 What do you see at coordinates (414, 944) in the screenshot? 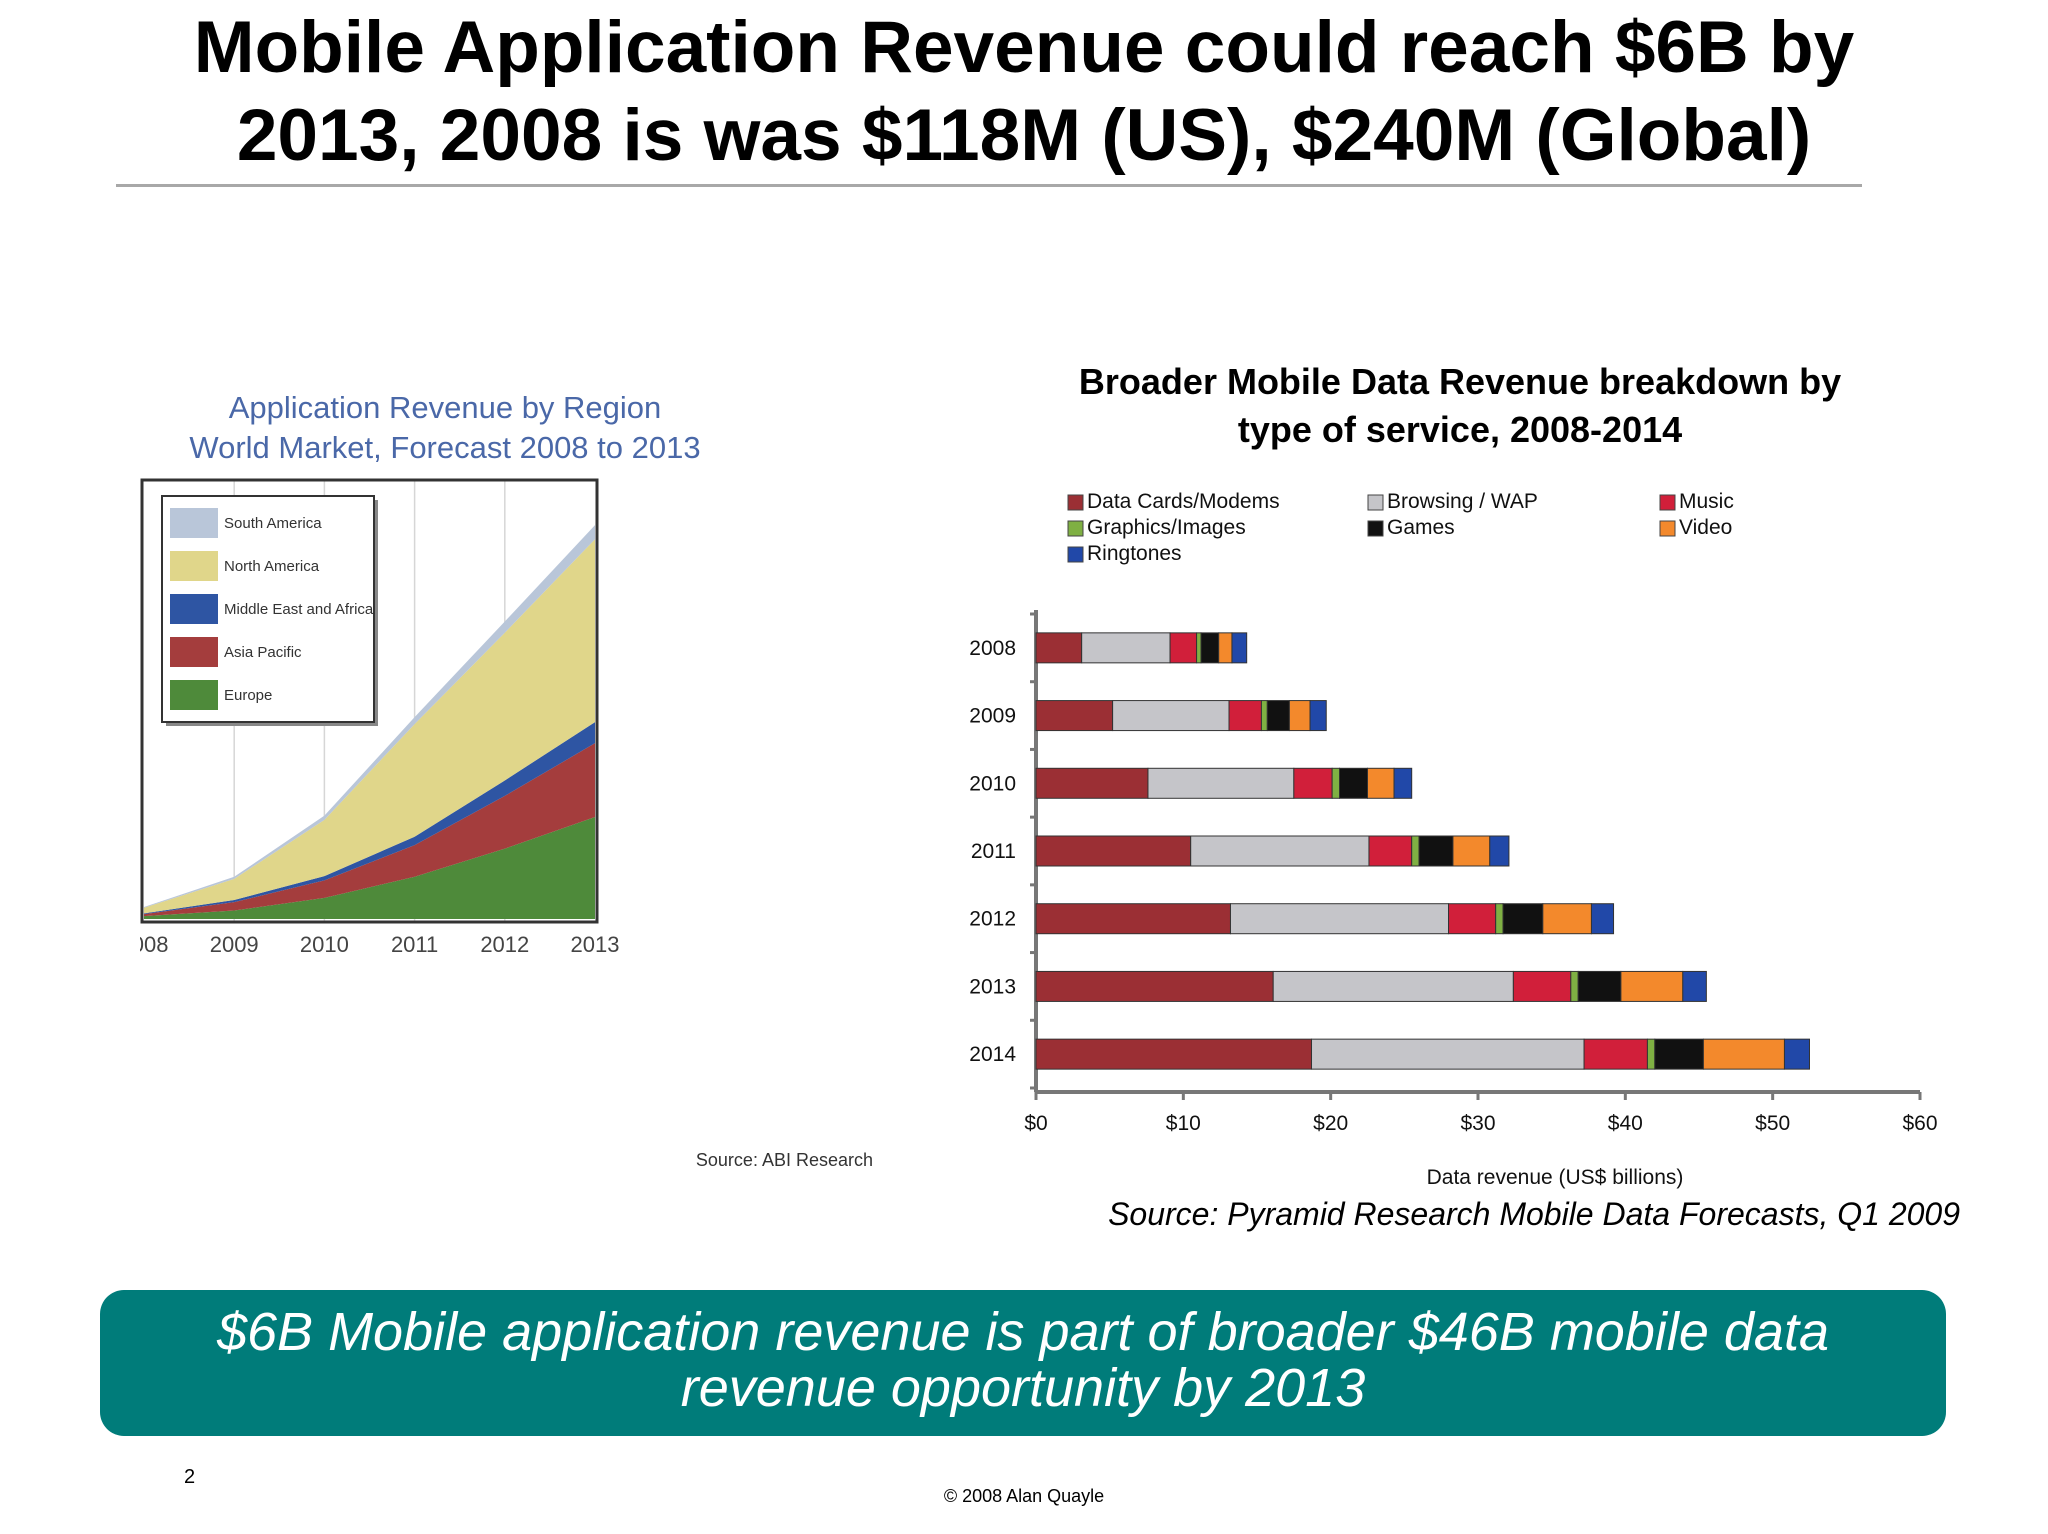
I see `area-x-tick-2011: 2011` at bounding box center [414, 944].